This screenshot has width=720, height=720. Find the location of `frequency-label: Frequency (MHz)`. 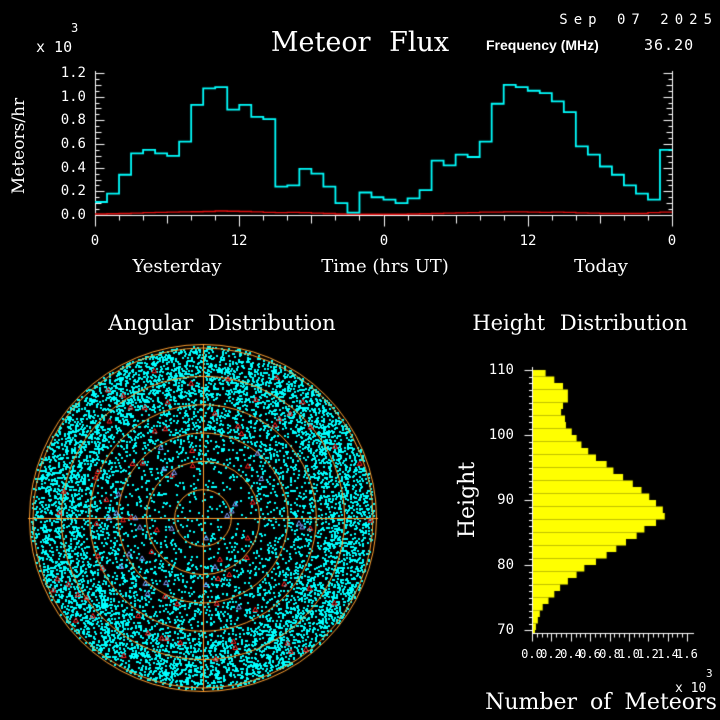

frequency-label: Frequency (MHz) is located at coordinates (542, 45).